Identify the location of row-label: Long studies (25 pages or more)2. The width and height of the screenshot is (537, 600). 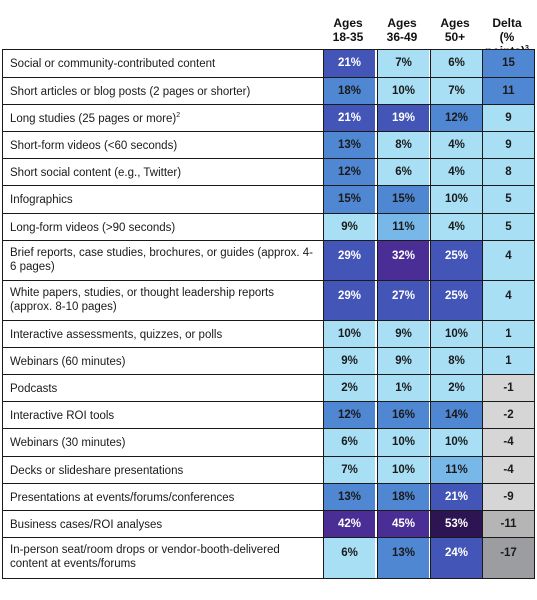
(164, 115).